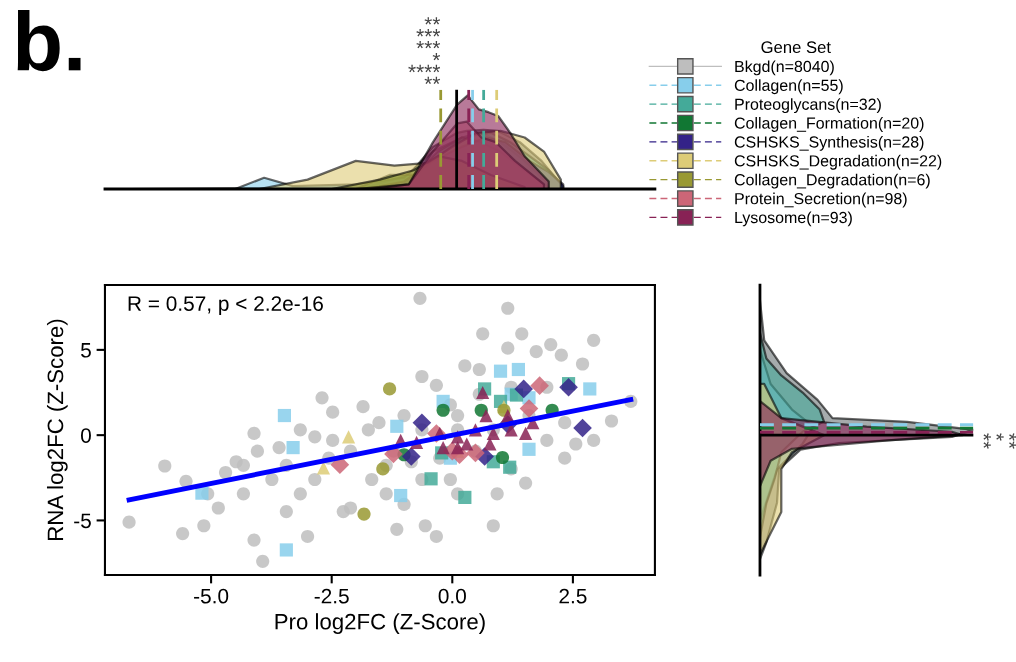 The image size is (1016, 662). Describe the element at coordinates (331, 596) in the screenshot. I see `x-tick-label: -2.5` at that location.